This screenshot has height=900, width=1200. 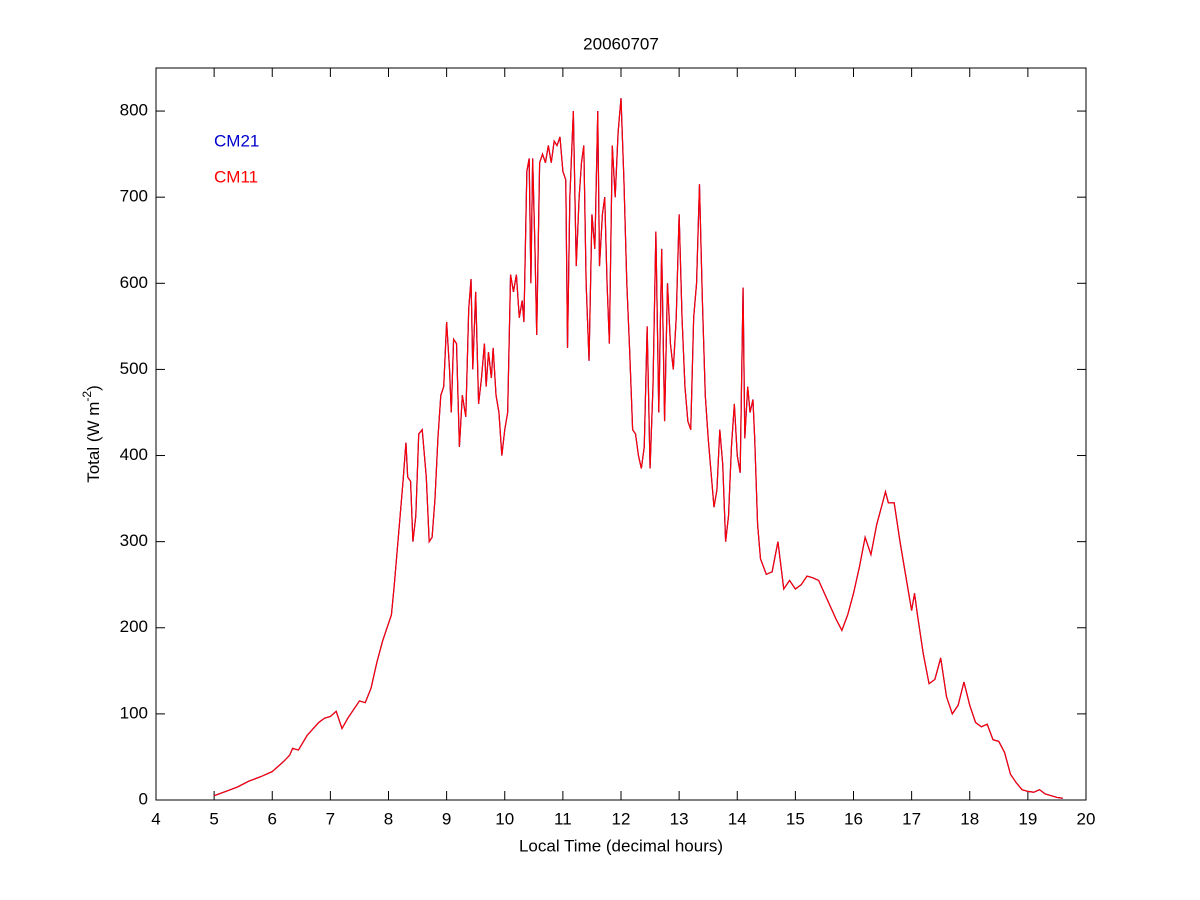 What do you see at coordinates (1086, 818) in the screenshot?
I see `x-tick-label: 20` at bounding box center [1086, 818].